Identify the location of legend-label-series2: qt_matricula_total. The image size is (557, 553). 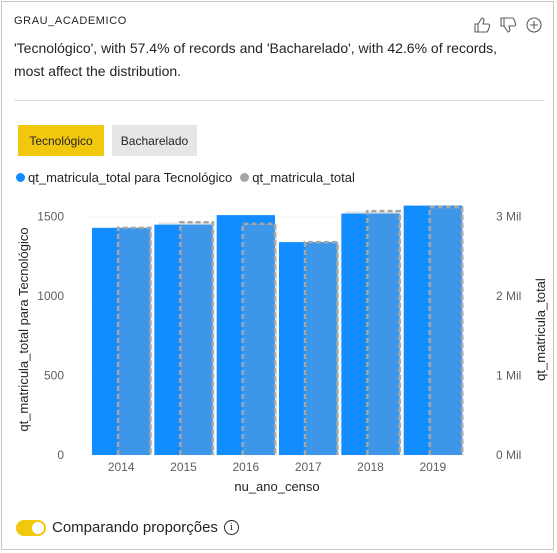
(303, 177).